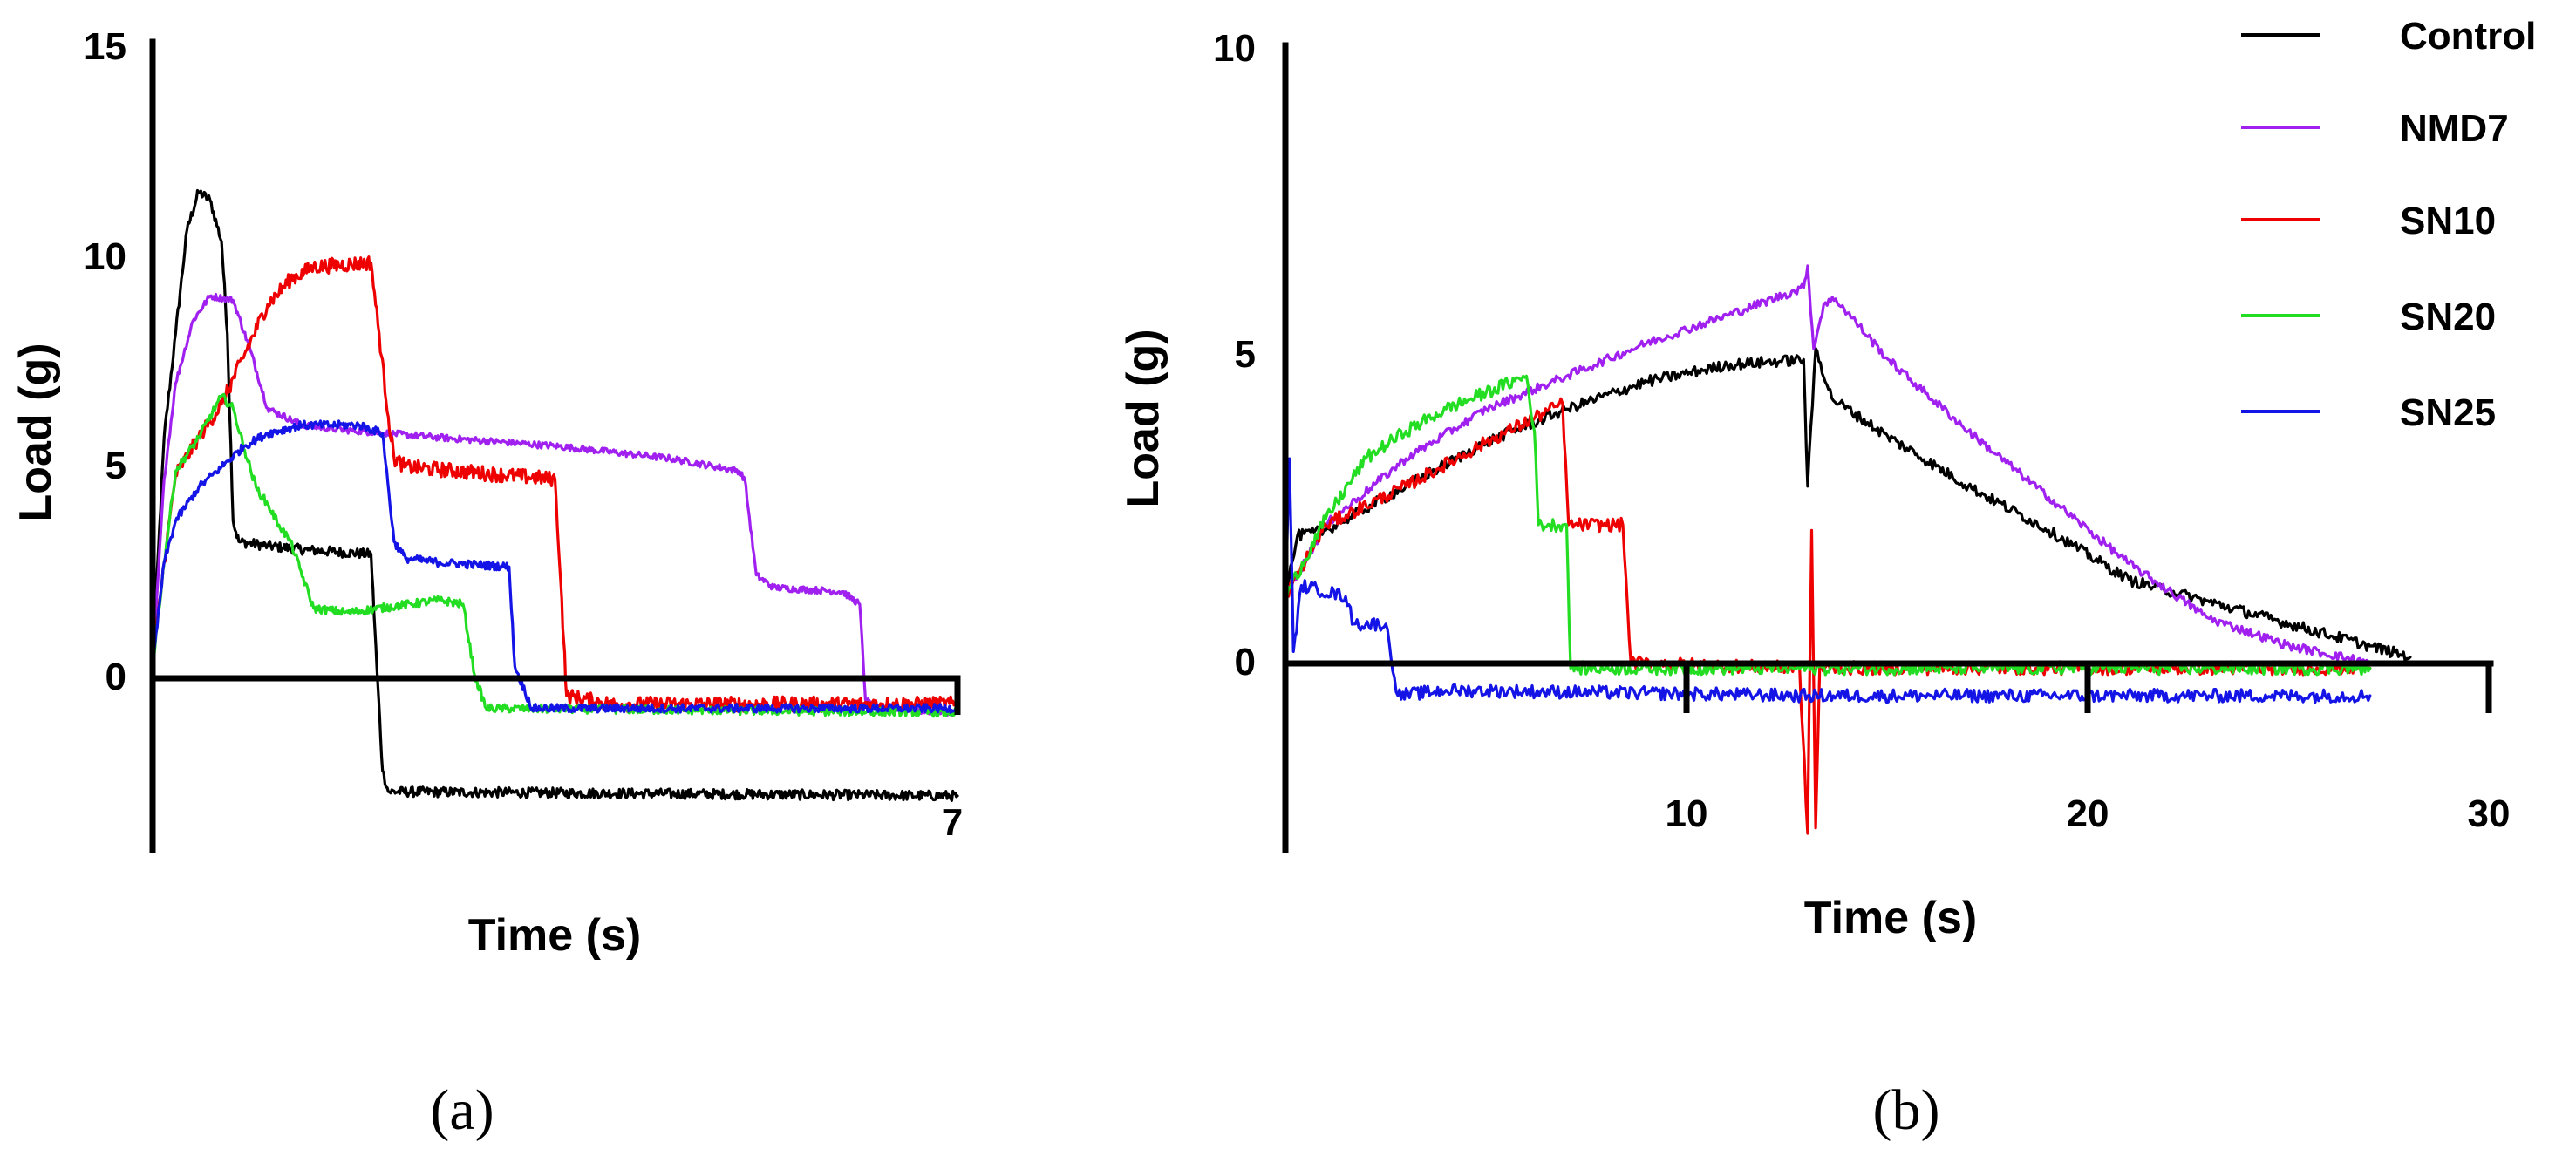 The width and height of the screenshot is (2576, 1156). I want to click on series-line-control-b, so click(1848, 505).